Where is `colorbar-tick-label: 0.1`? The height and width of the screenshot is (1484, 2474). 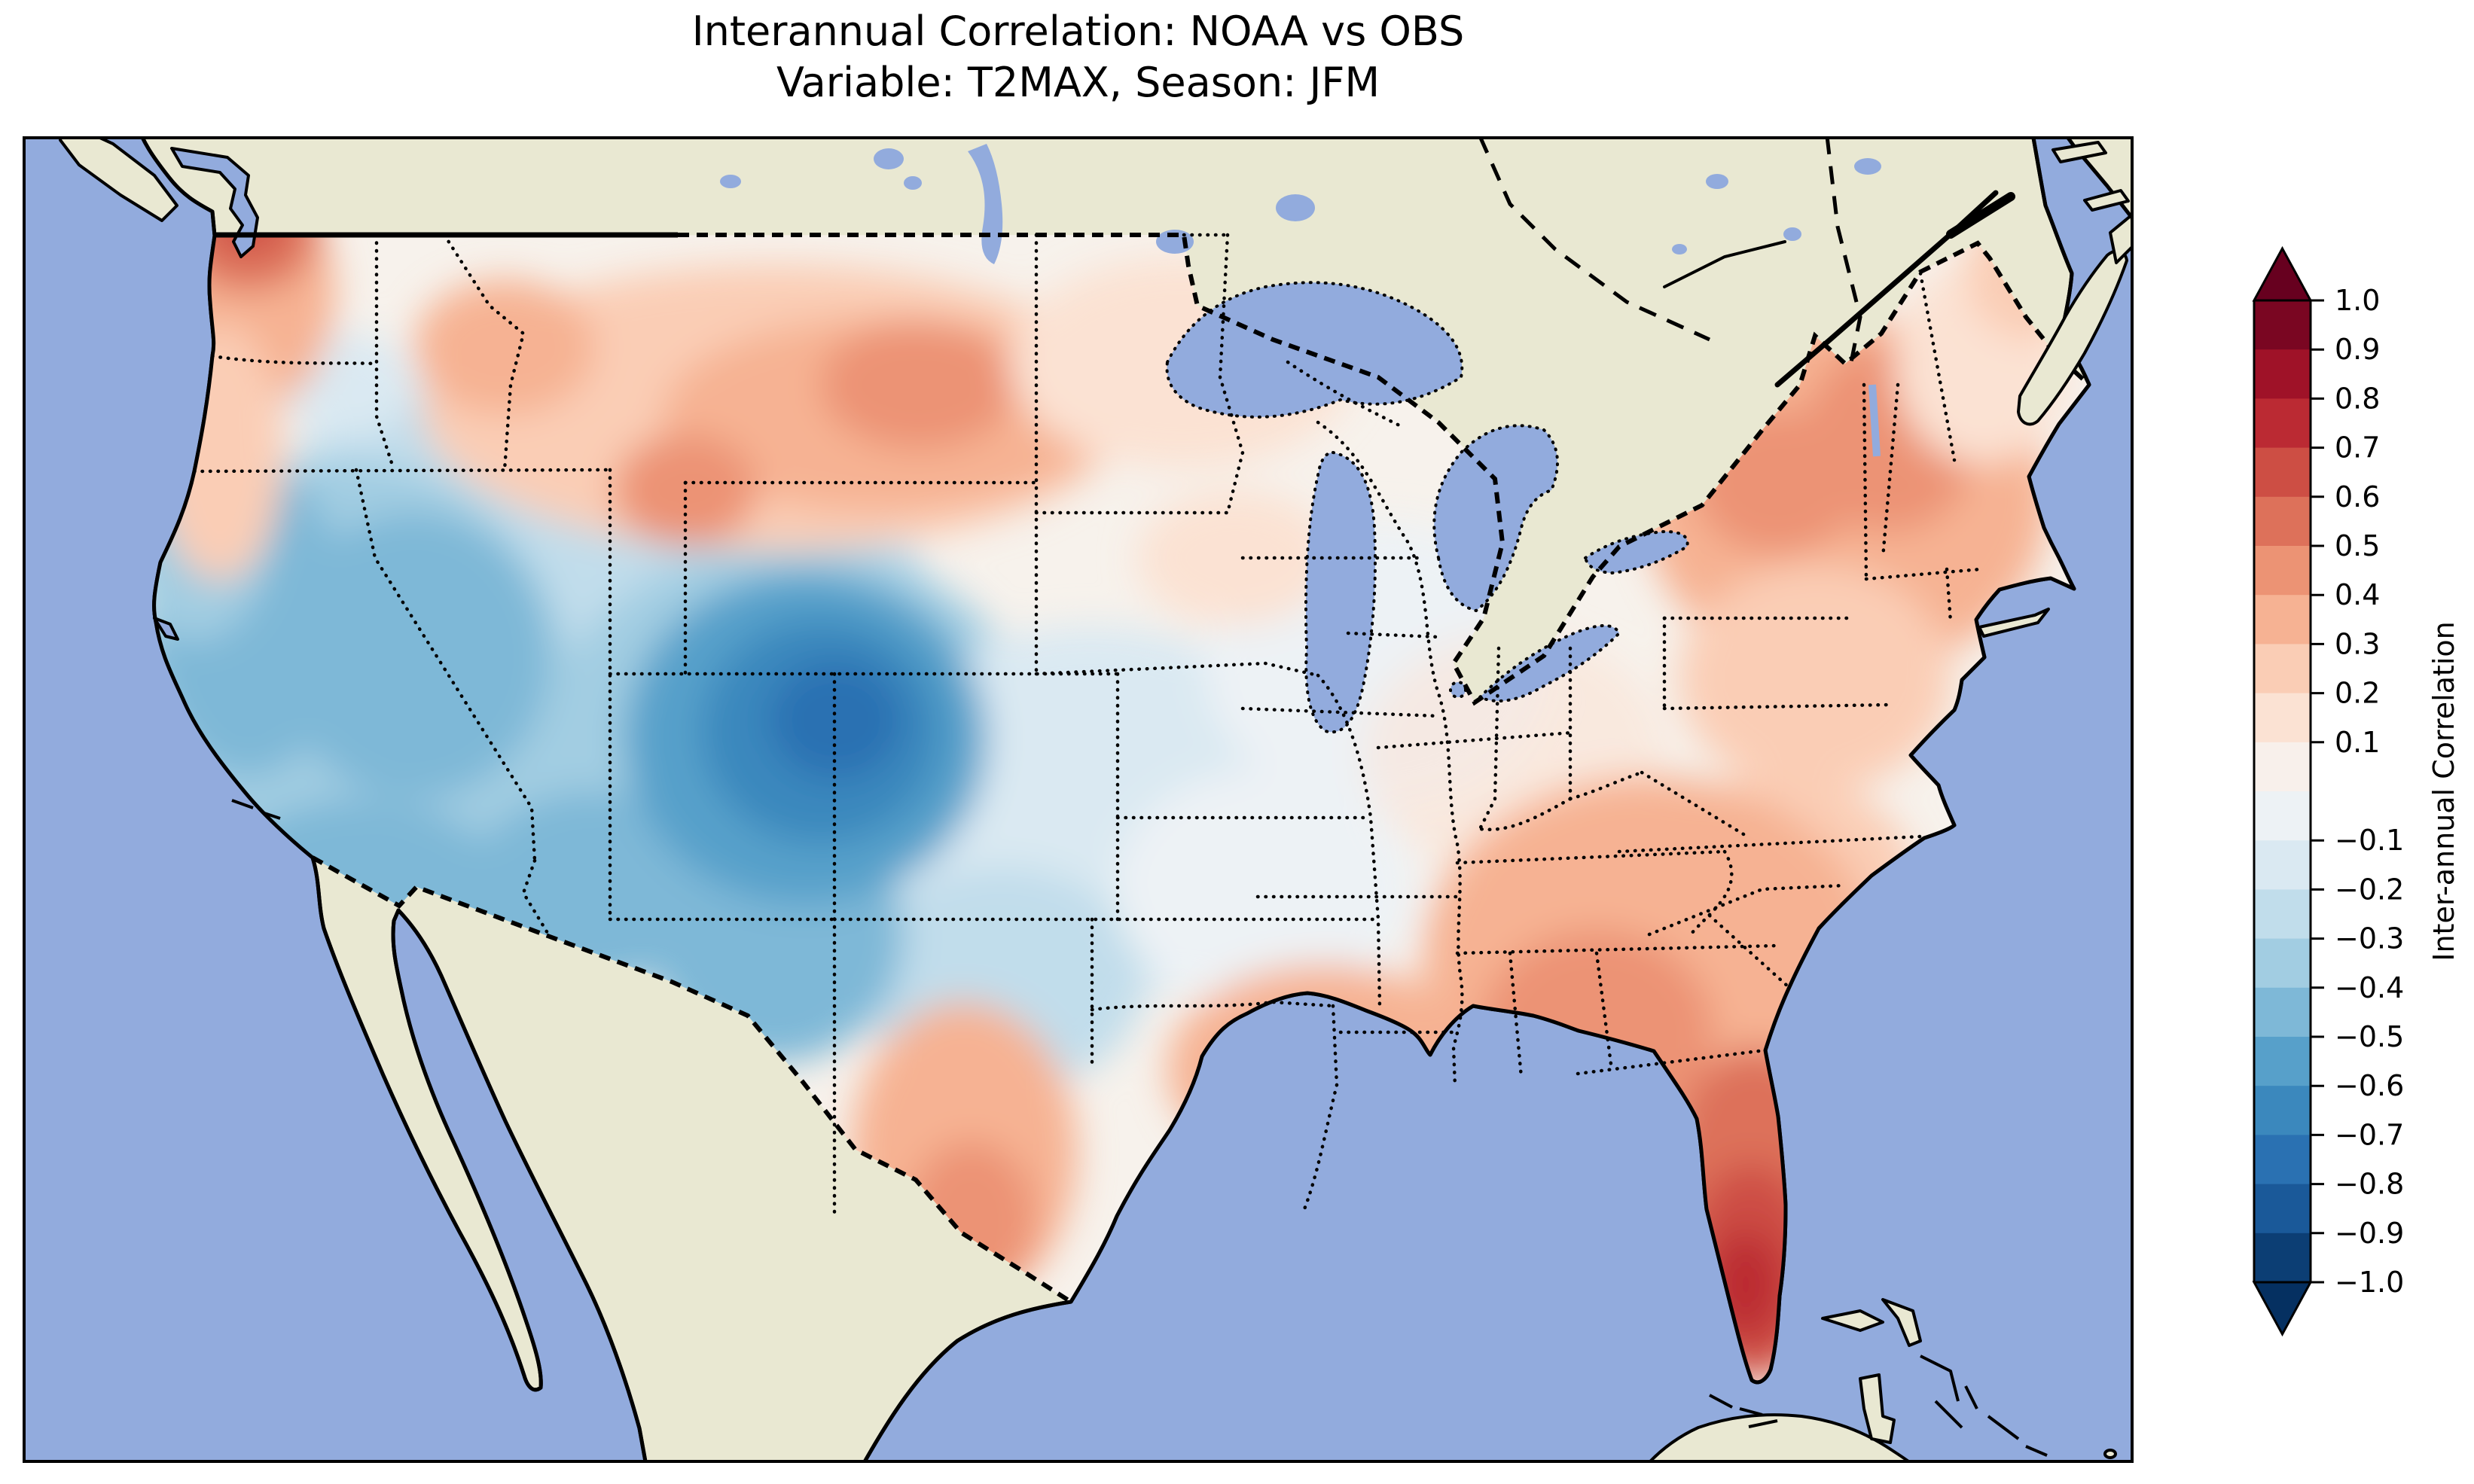 colorbar-tick-label: 0.1 is located at coordinates (2357, 742).